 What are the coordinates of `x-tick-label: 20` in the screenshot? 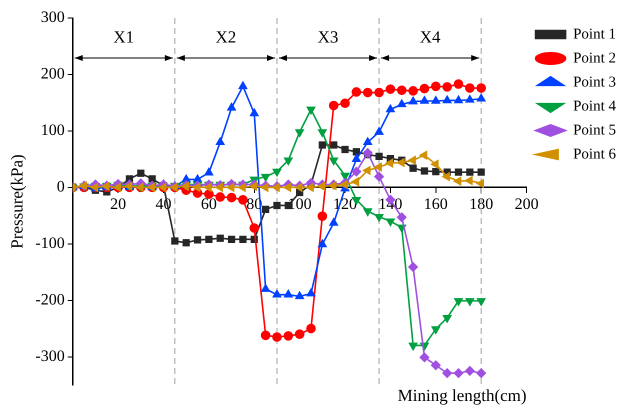 It's located at (118, 205).